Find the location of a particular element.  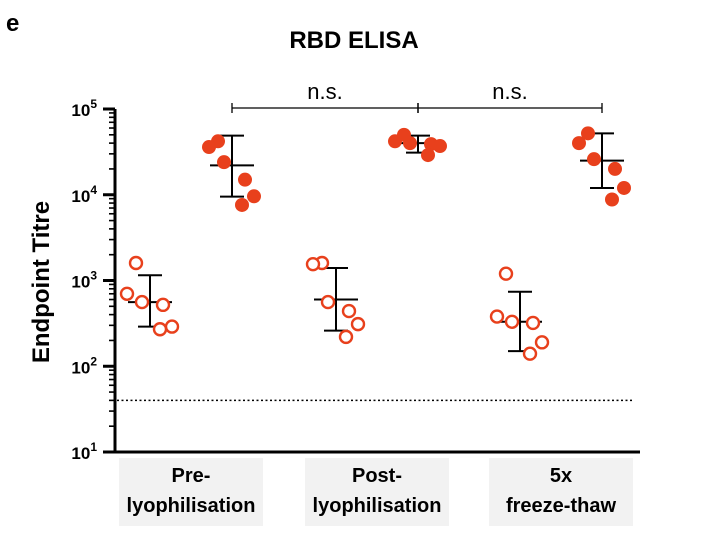

y-tick-label: 10³ is located at coordinates (84, 280).